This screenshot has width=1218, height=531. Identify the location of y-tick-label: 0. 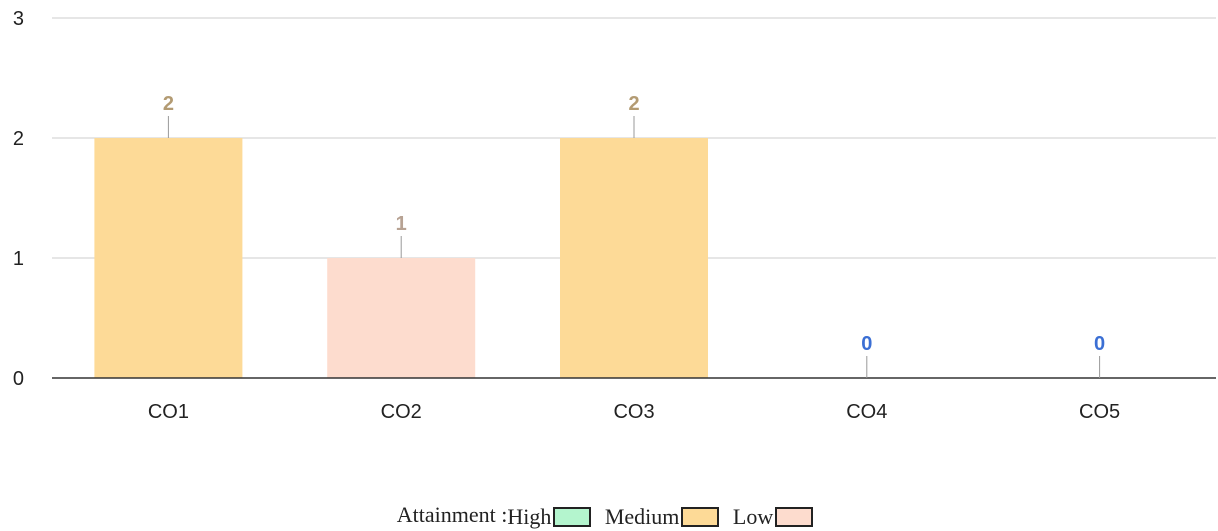
(18, 379).